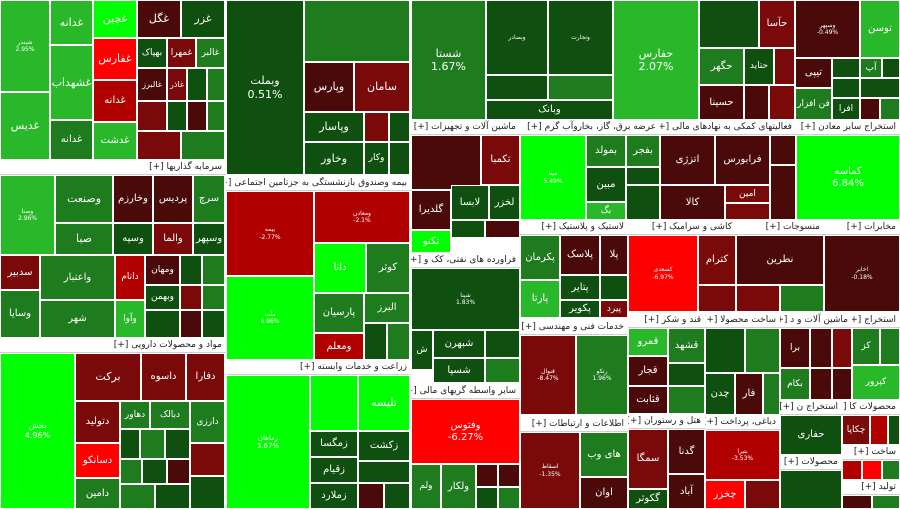  What do you see at coordinates (426, 486) in the screenshot?
I see `stock-tile: ولم` at bounding box center [426, 486].